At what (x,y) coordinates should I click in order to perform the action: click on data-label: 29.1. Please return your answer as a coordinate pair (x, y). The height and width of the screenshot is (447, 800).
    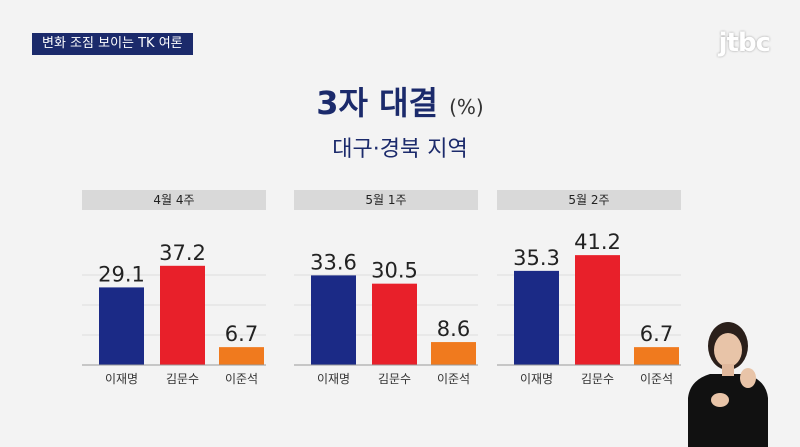
    Looking at the image, I should click on (121, 274).